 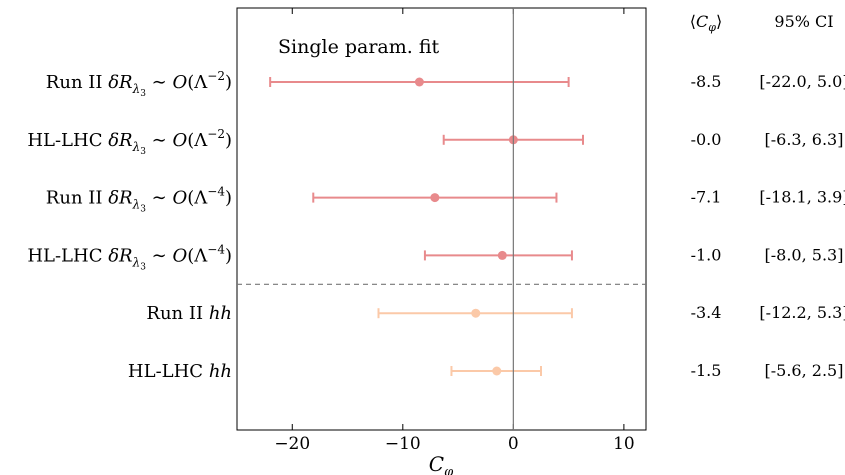 What do you see at coordinates (706, 139) in the screenshot?
I see `mean-value: -0.0` at bounding box center [706, 139].